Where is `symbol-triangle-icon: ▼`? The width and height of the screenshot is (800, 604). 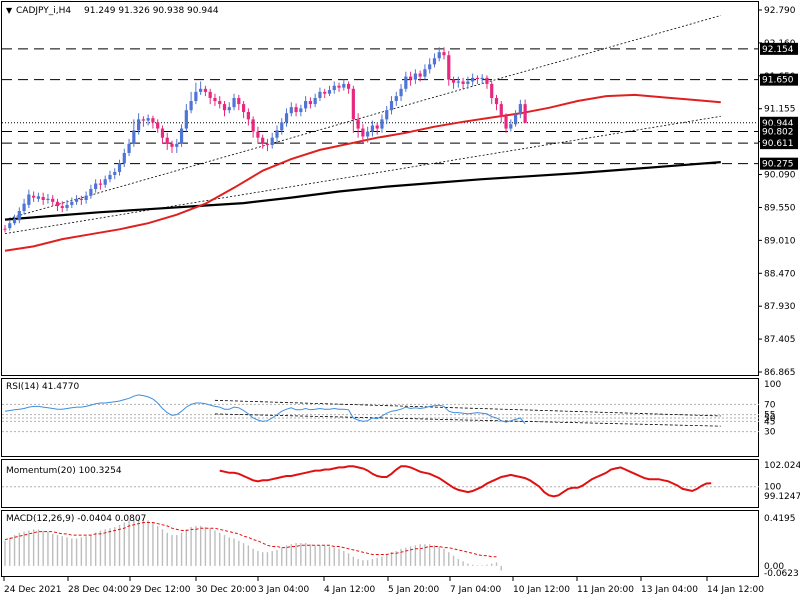 symbol-triangle-icon: ▼ is located at coordinates (9, 10).